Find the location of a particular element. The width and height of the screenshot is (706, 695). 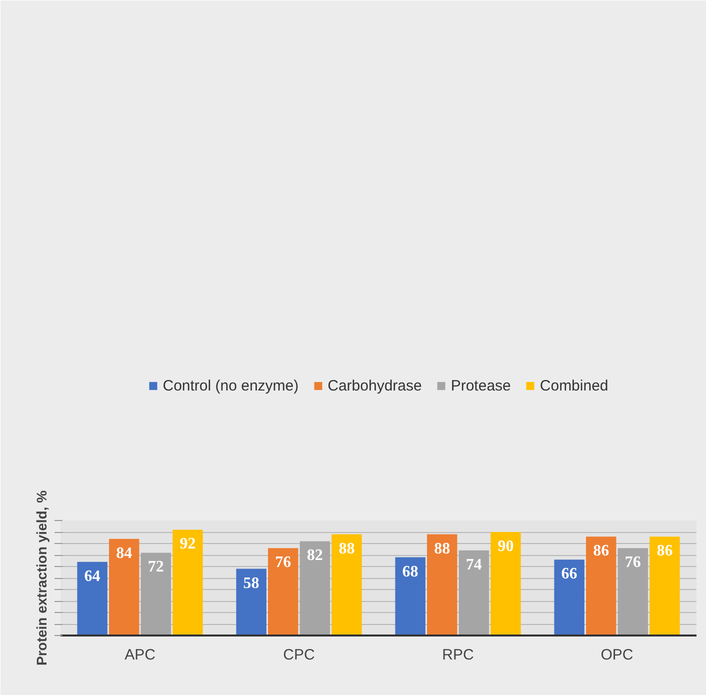

data-label: 72 is located at coordinates (156, 567).